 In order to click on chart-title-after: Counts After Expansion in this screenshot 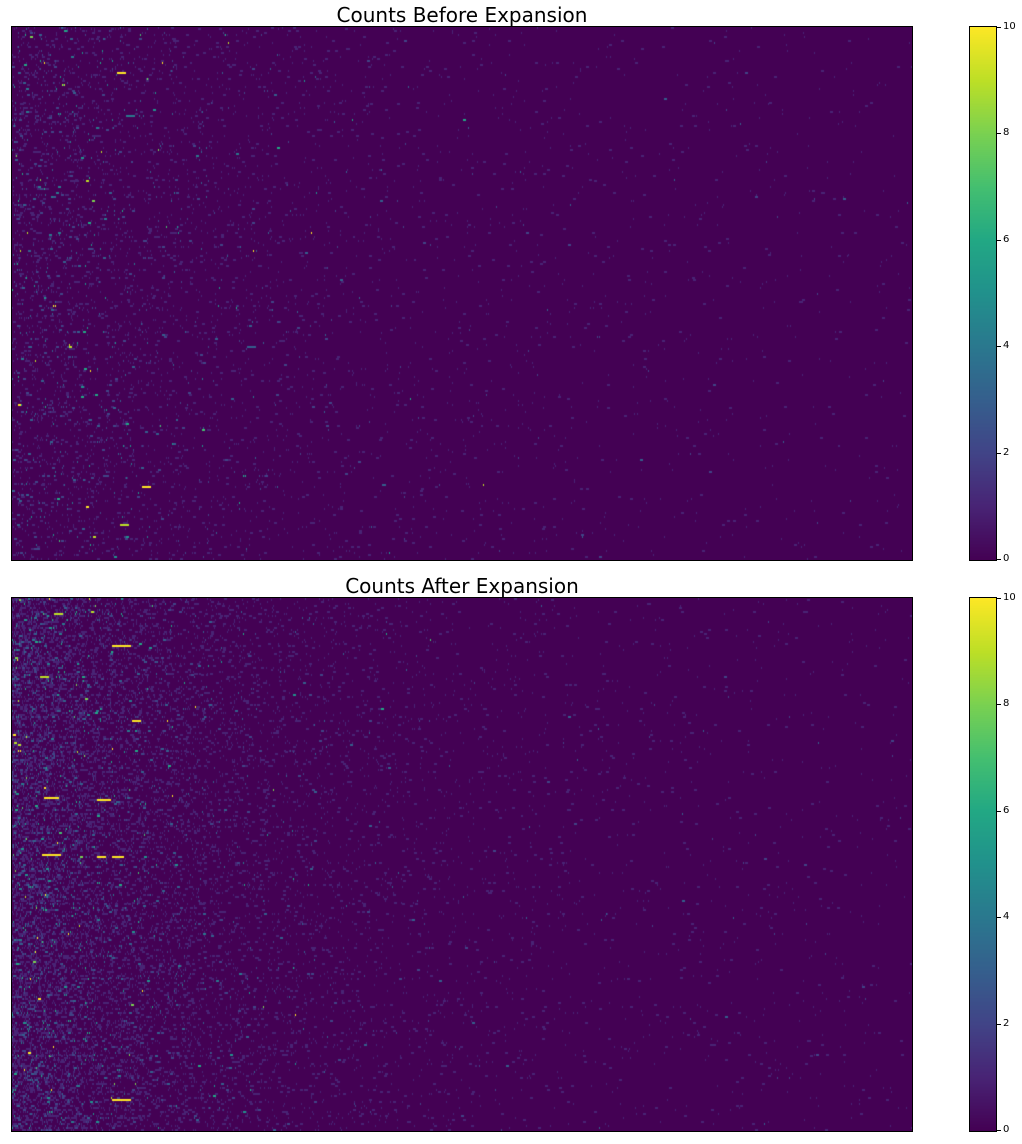, I will do `click(462, 586)`.